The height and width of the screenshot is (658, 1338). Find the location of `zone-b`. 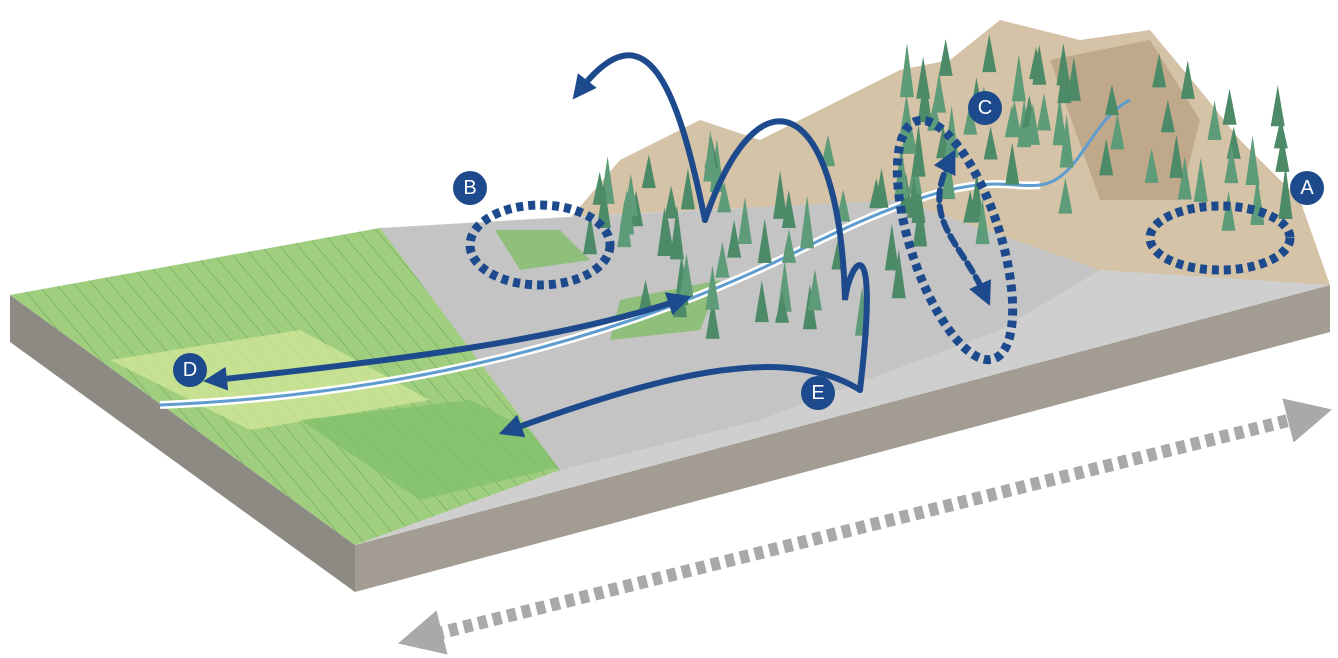

zone-b is located at coordinates (540, 245).